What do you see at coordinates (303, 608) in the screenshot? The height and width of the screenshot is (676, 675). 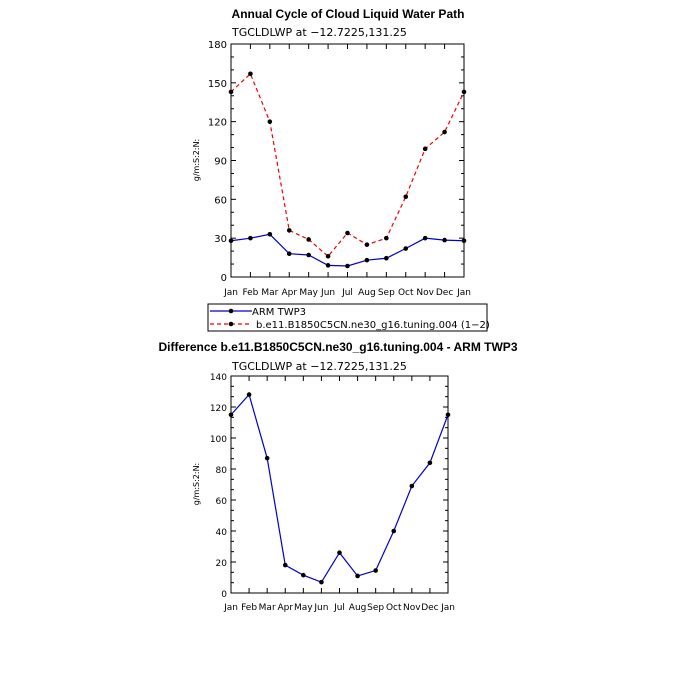 I see `chart2-xtick-label: May` at bounding box center [303, 608].